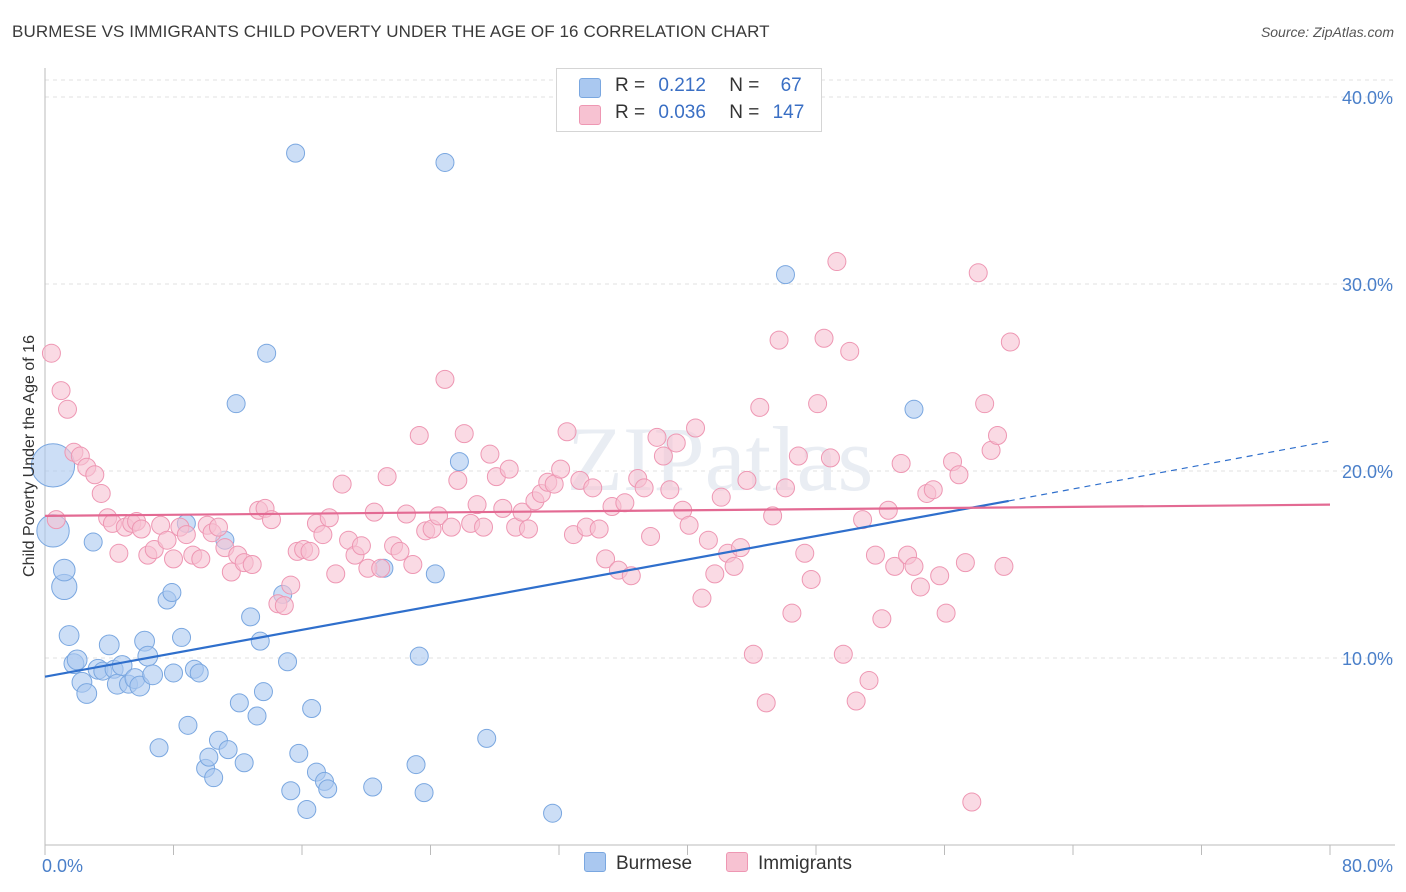  What do you see at coordinates (1367, 472) in the screenshot?
I see `y-tick-label: 20.0%` at bounding box center [1367, 472].